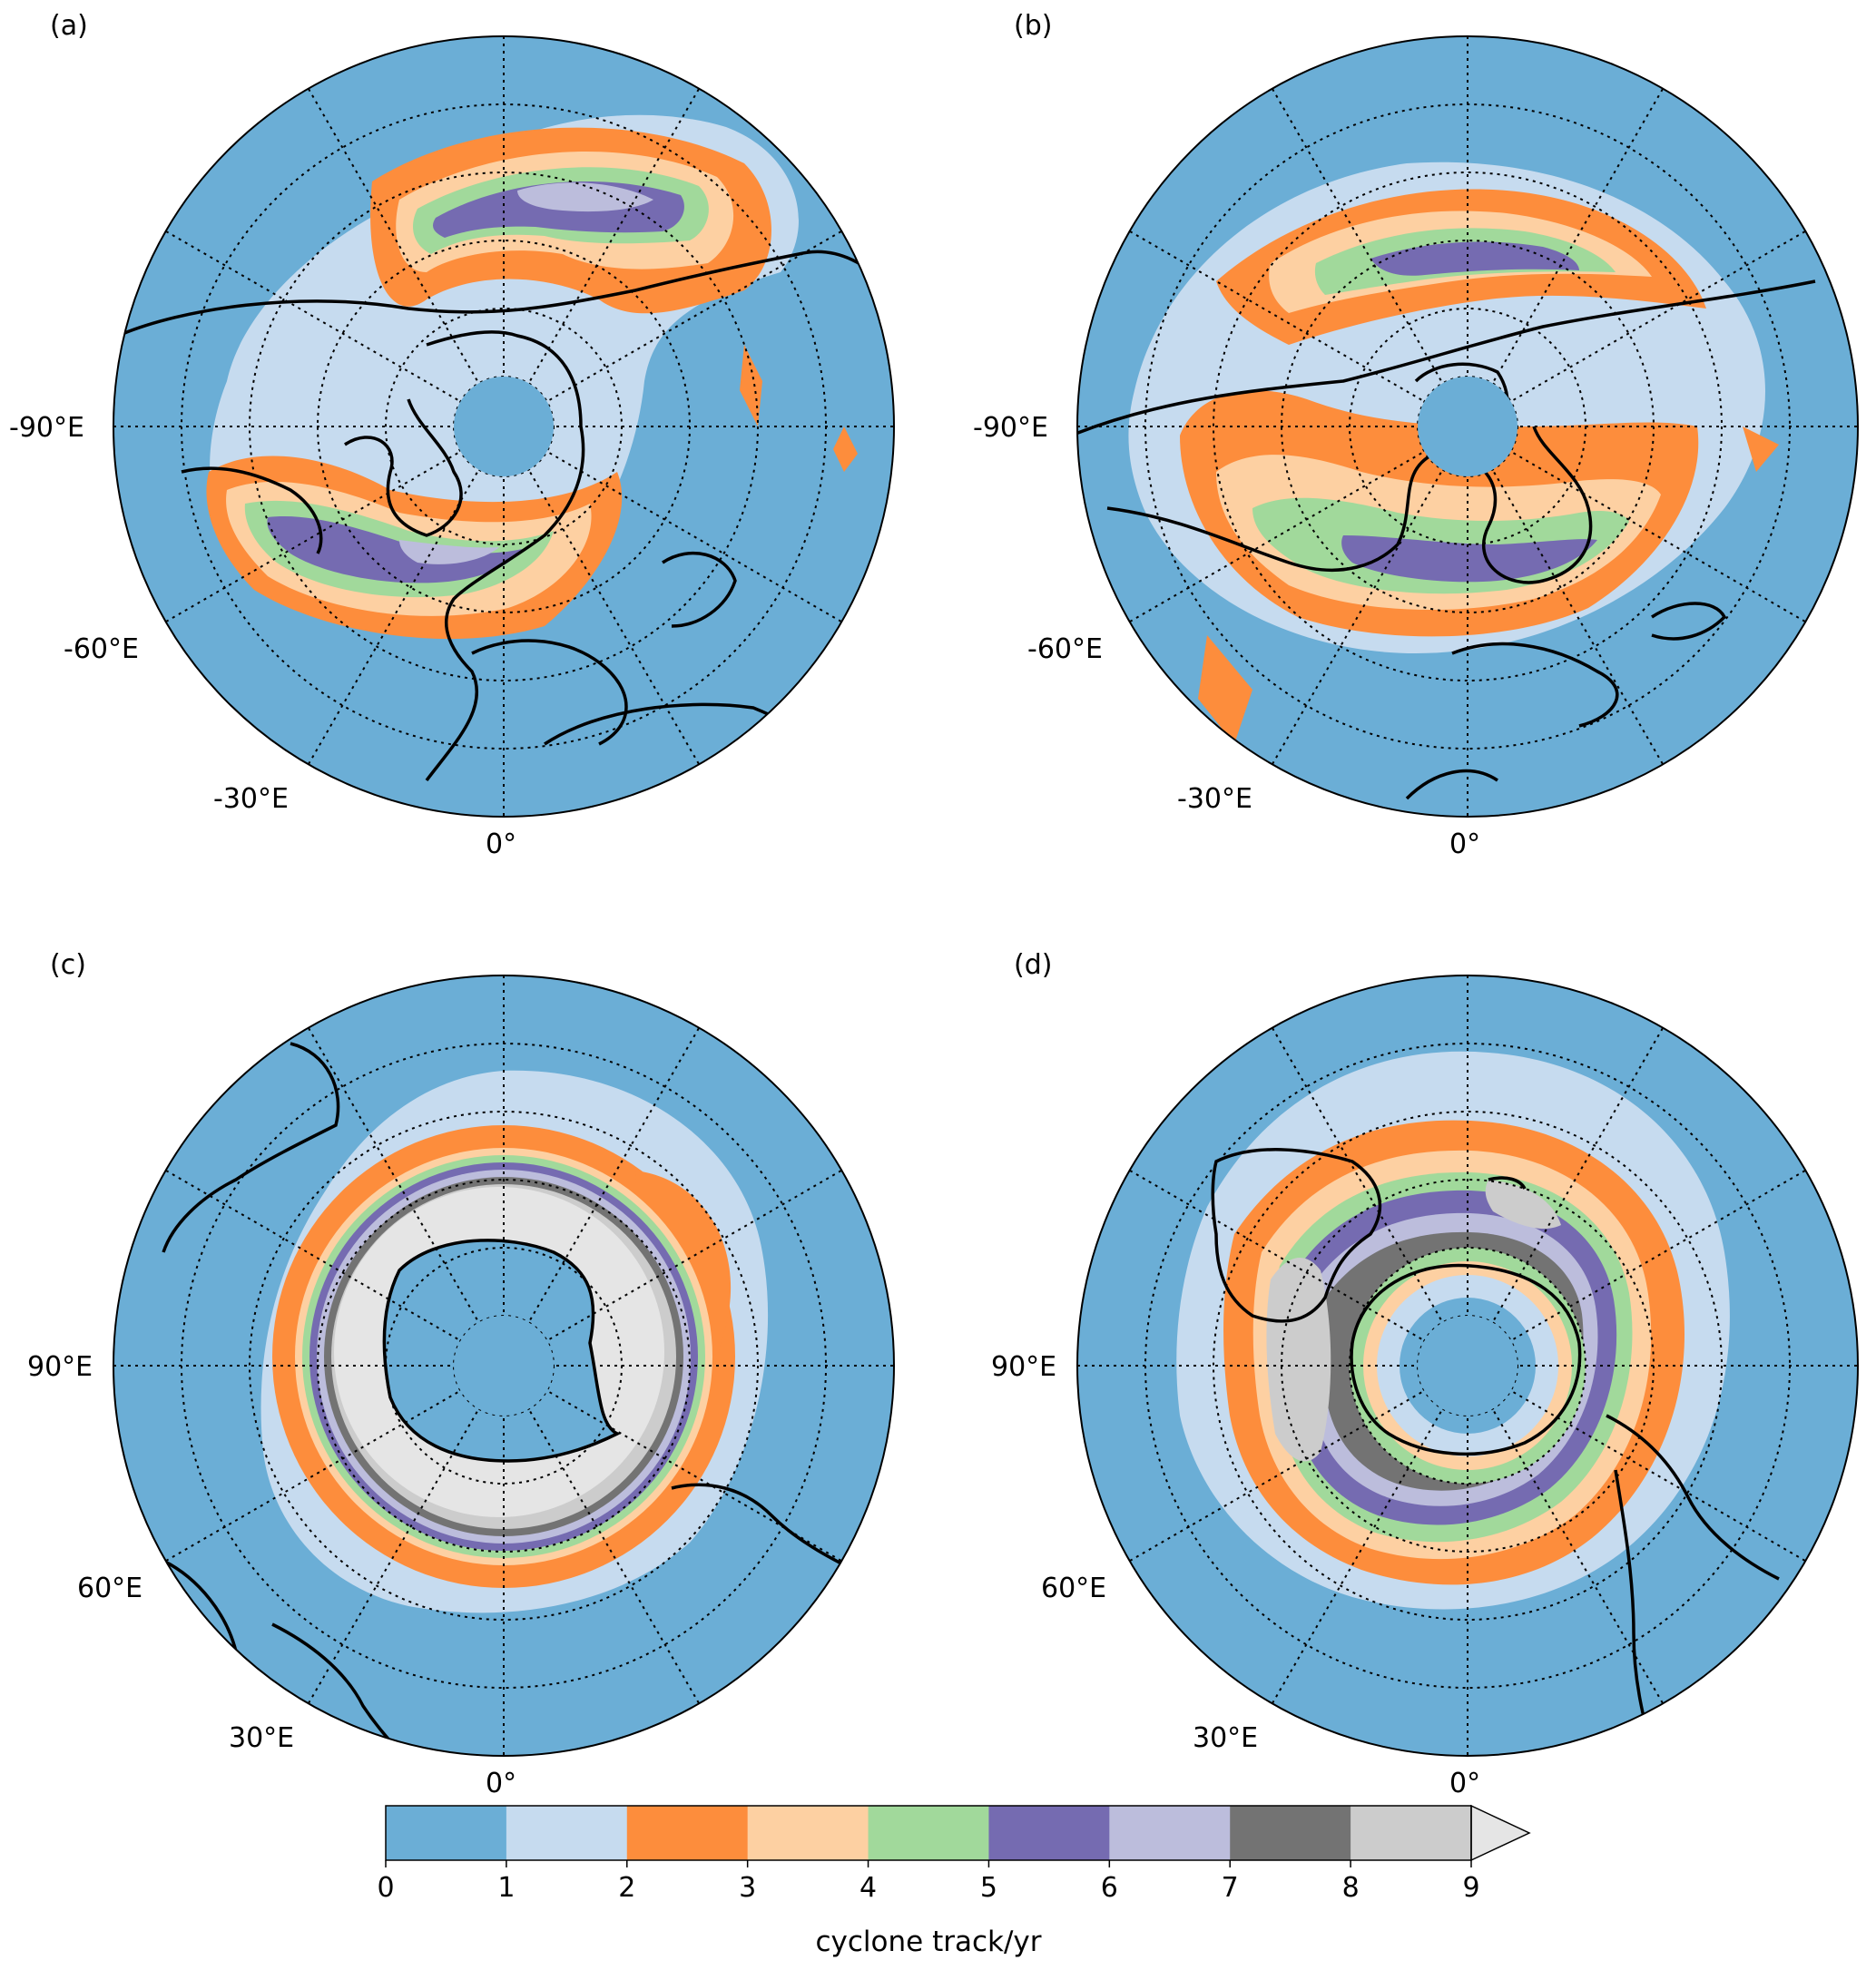  Describe the element at coordinates (928, 1942) in the screenshot. I see `colorbar-label: cyclone track/yr` at that location.